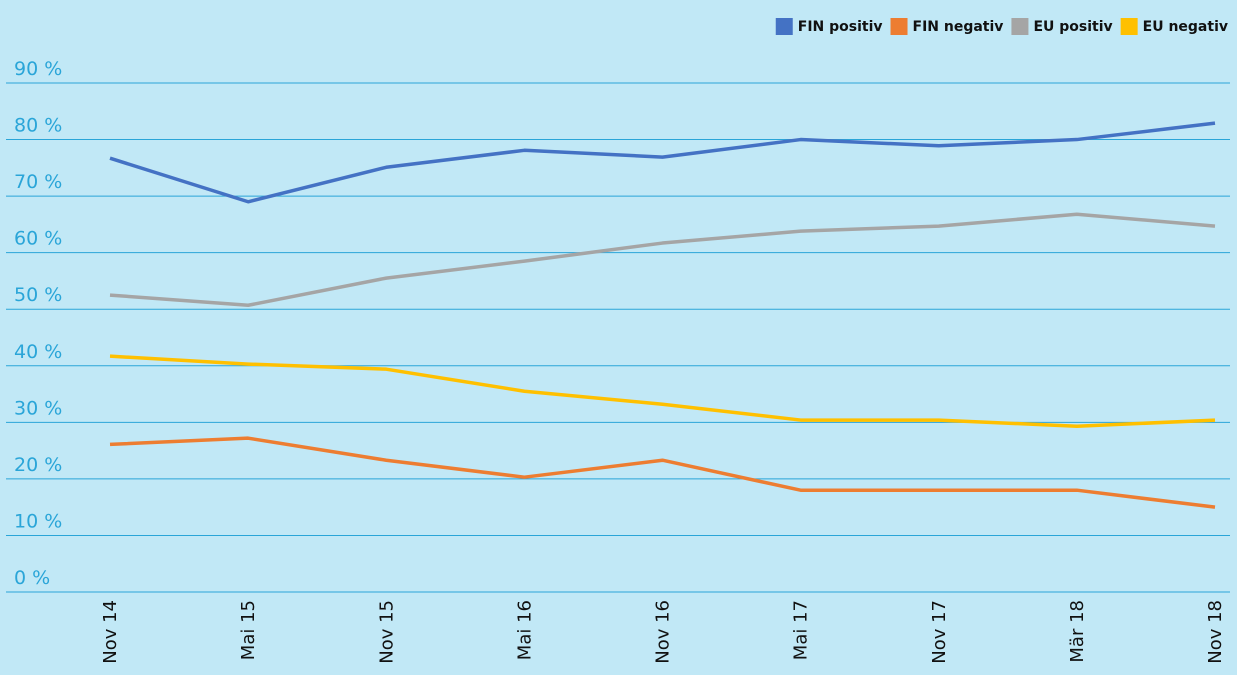 This screenshot has height=675, width=1237. What do you see at coordinates (663, 632) in the screenshot?
I see `x-tick-label: Nov 16` at bounding box center [663, 632].